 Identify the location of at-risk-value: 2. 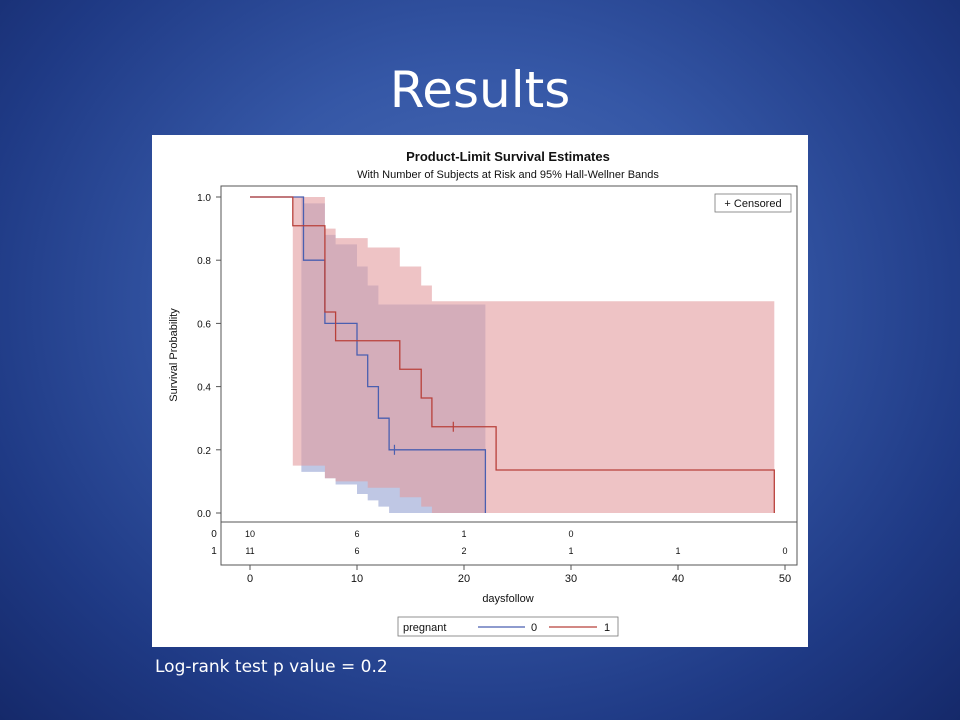
(463, 551).